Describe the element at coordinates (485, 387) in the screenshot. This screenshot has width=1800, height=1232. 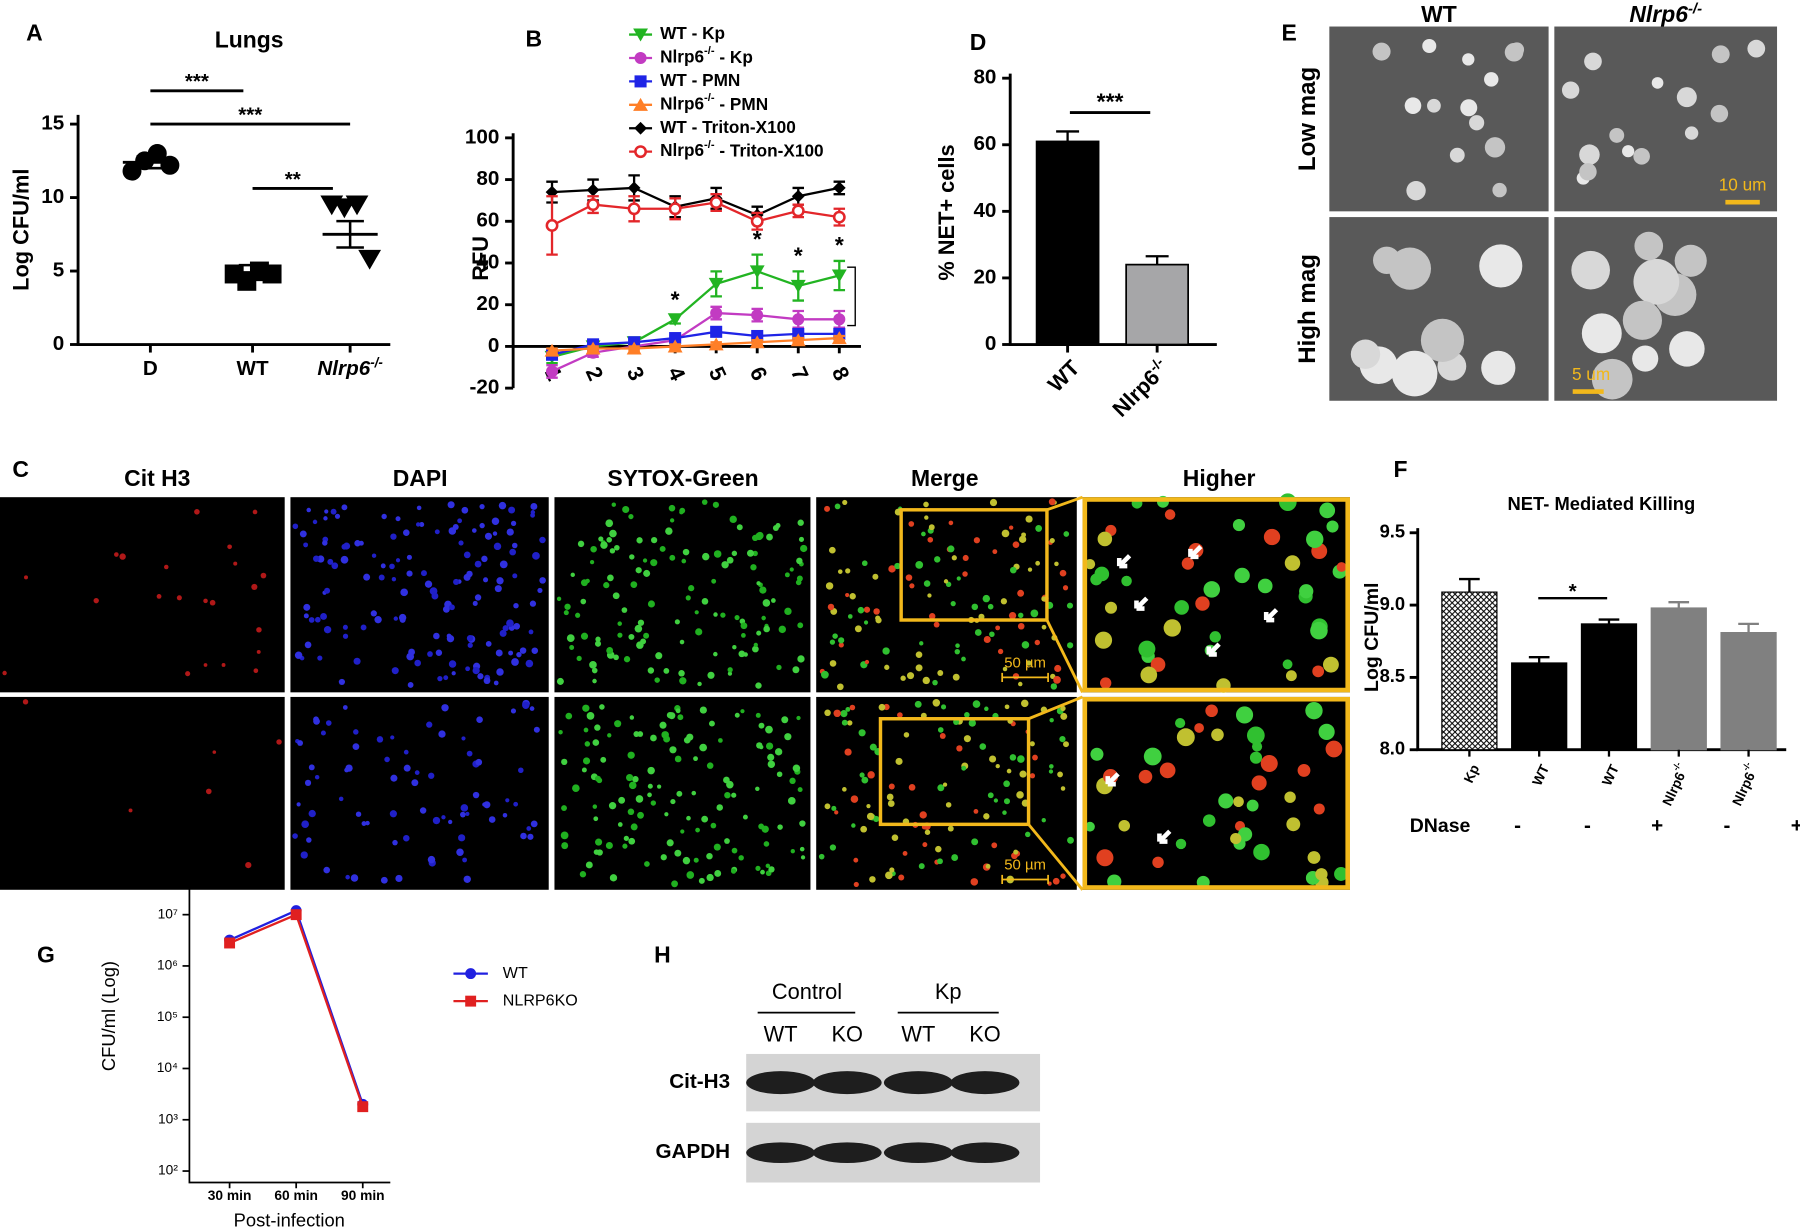
I see `y-tick-label: -20` at that location.